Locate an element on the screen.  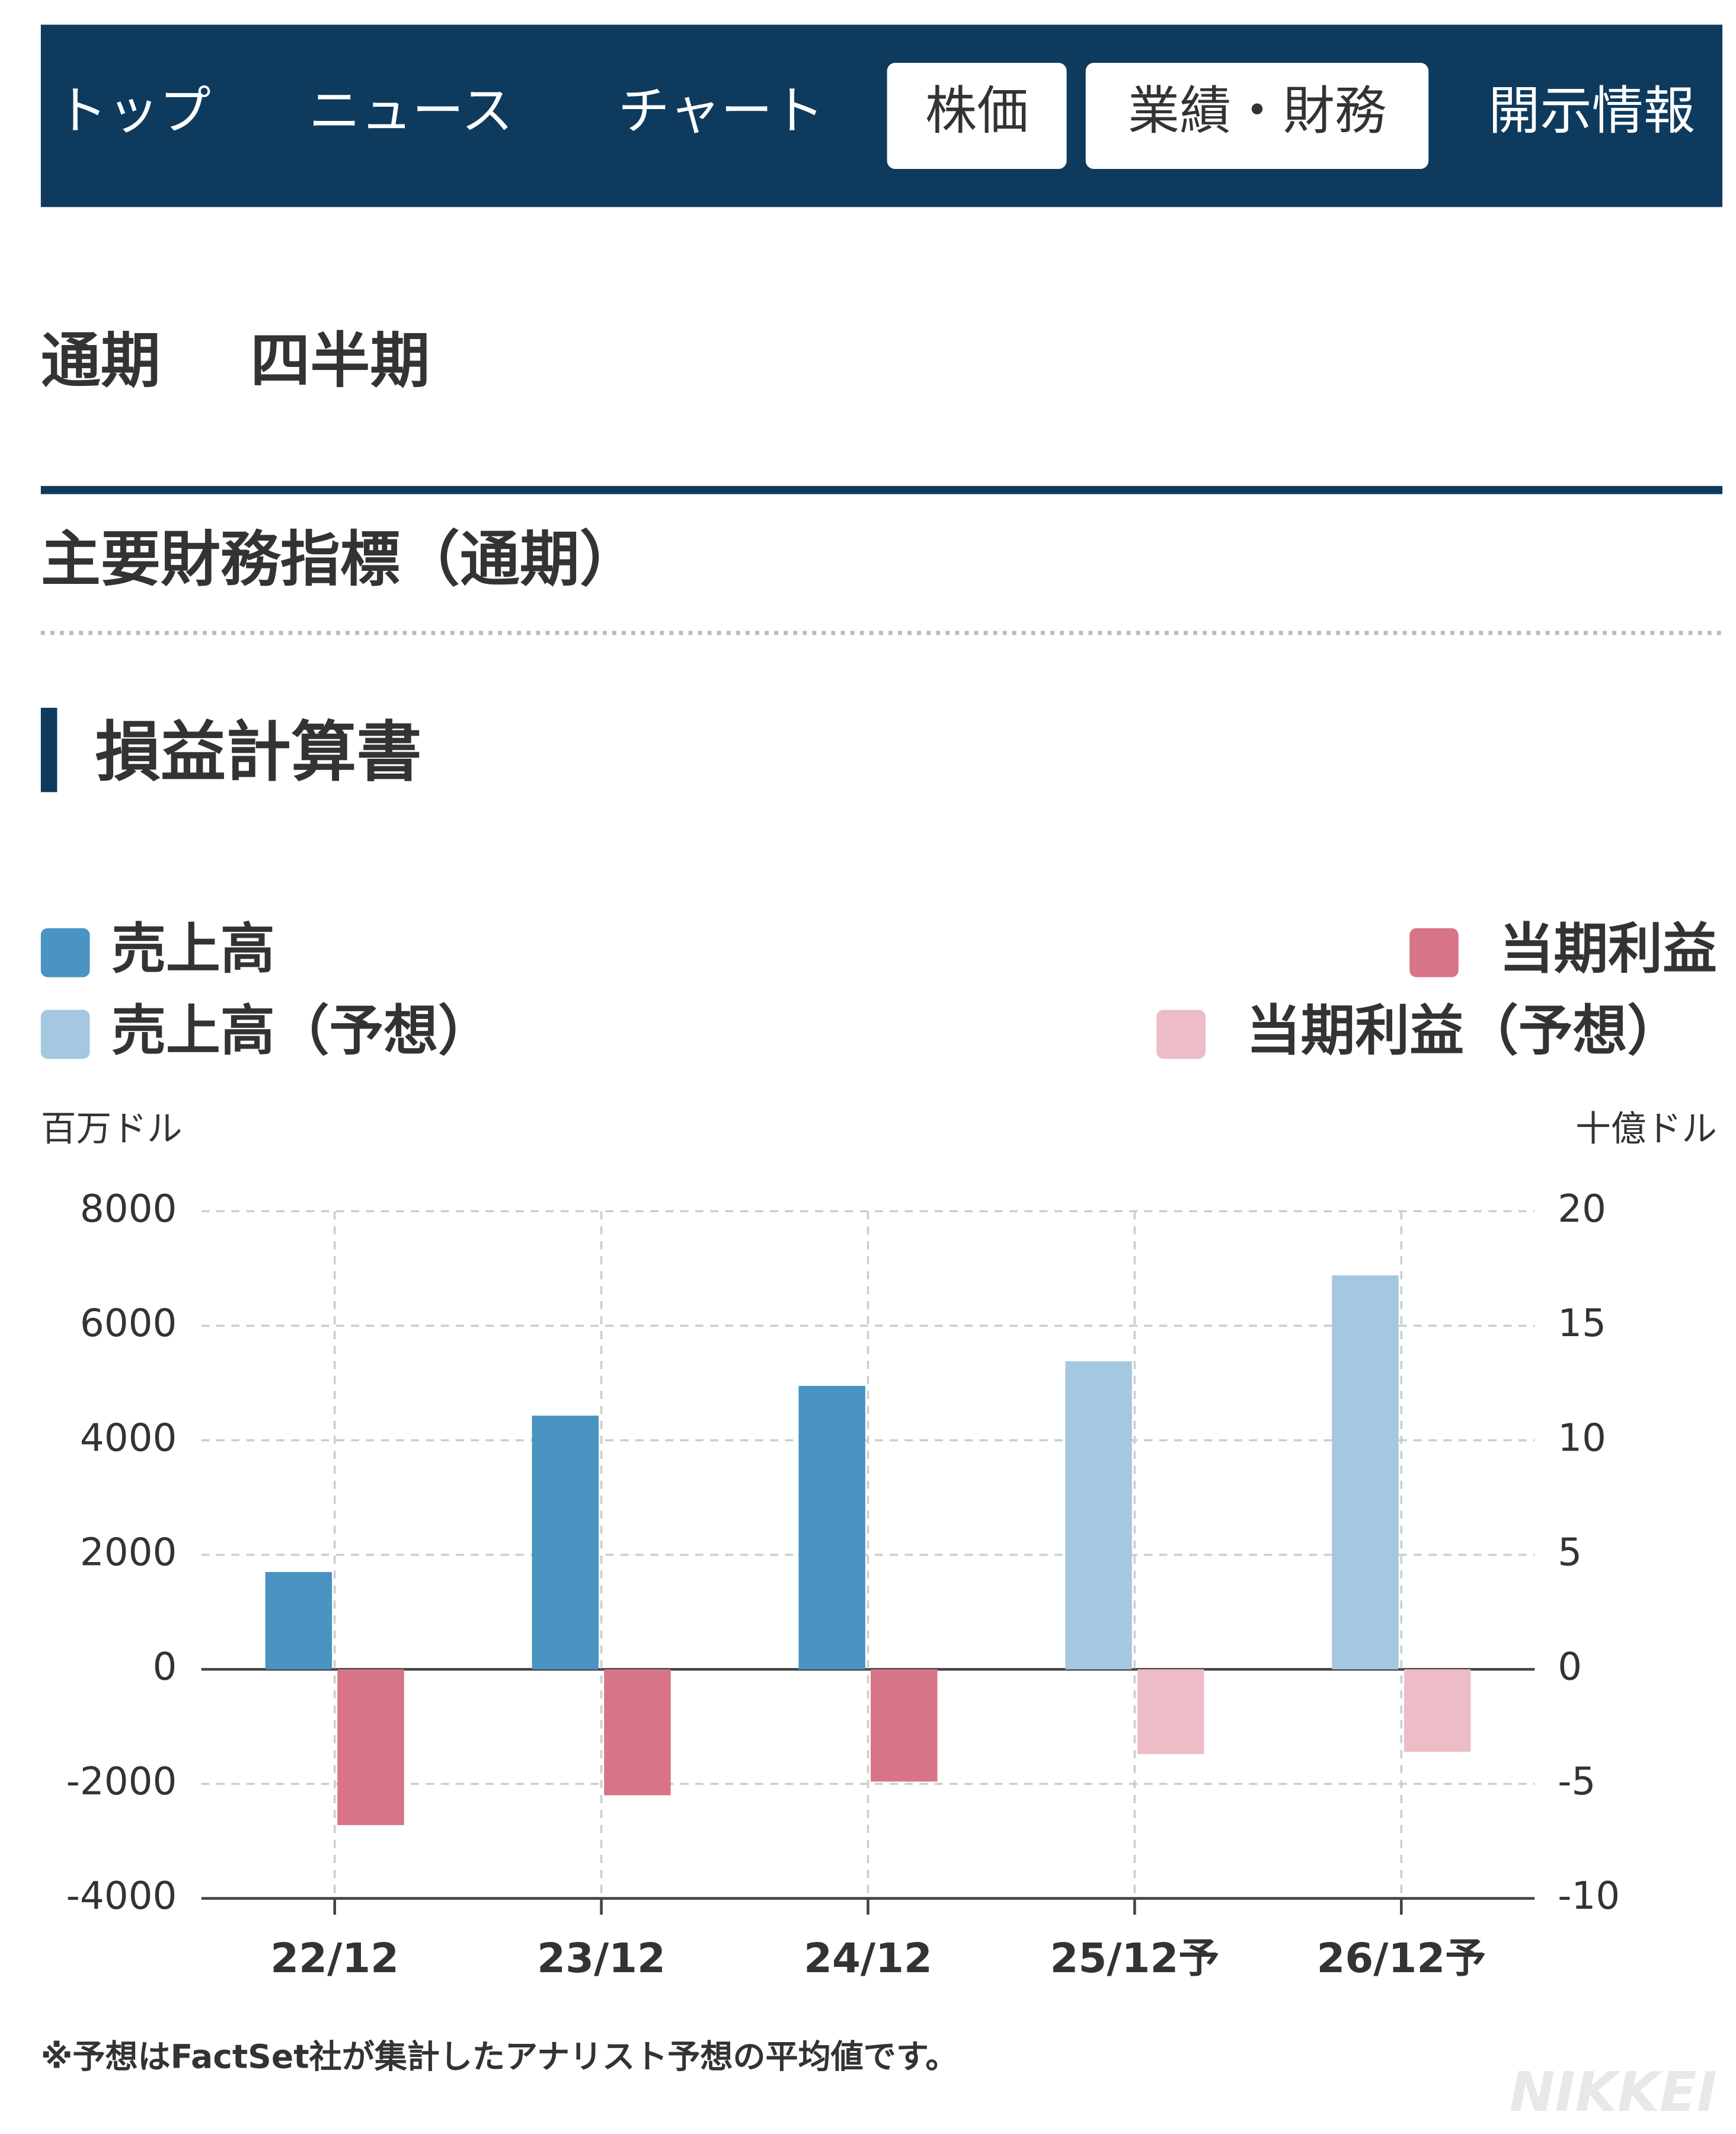
legend-label: 売上高（予想） is located at coordinates (302, 1030).